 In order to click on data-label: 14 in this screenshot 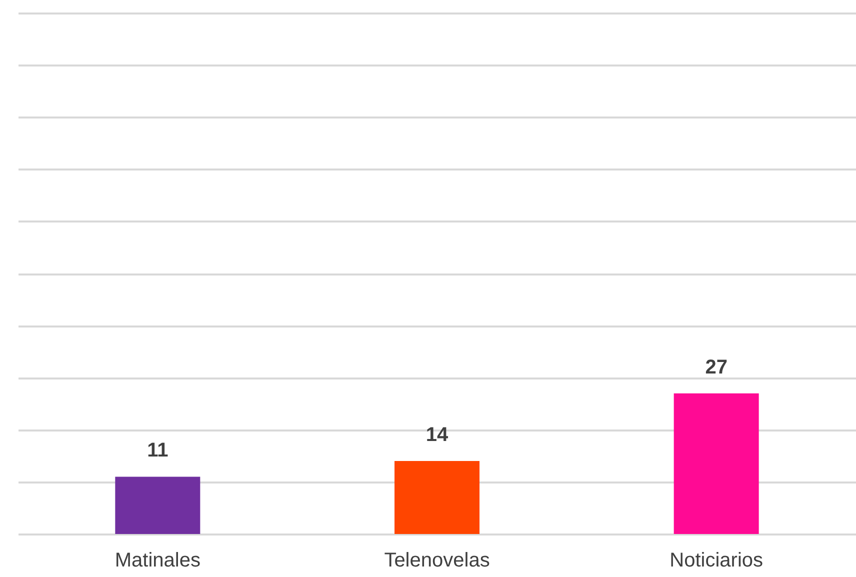, I will do `click(437, 435)`.